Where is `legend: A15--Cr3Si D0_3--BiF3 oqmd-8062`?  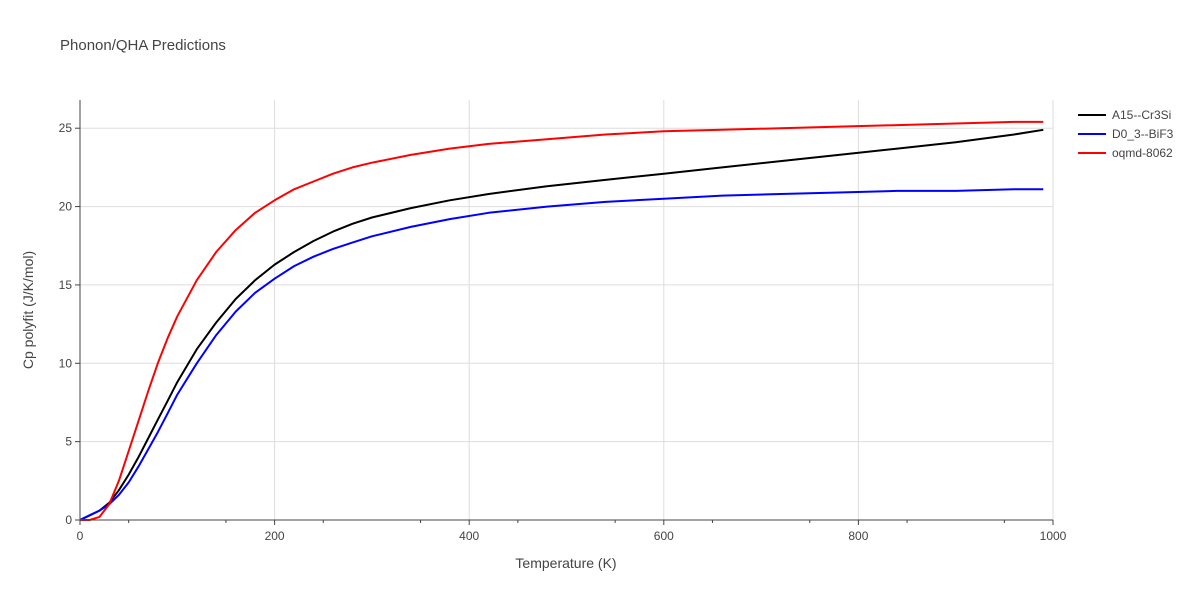
legend: A15--Cr3Si D0_3--BiF3 oqmd-8062 is located at coordinates (1126, 134).